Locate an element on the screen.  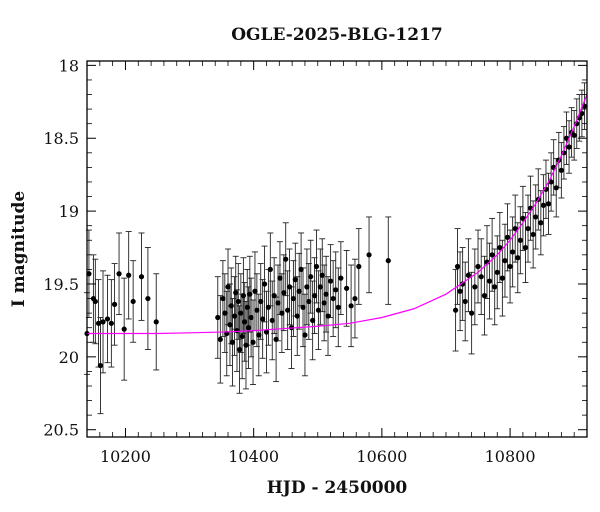
y-tick-label: 18 is located at coordinates (69, 65).